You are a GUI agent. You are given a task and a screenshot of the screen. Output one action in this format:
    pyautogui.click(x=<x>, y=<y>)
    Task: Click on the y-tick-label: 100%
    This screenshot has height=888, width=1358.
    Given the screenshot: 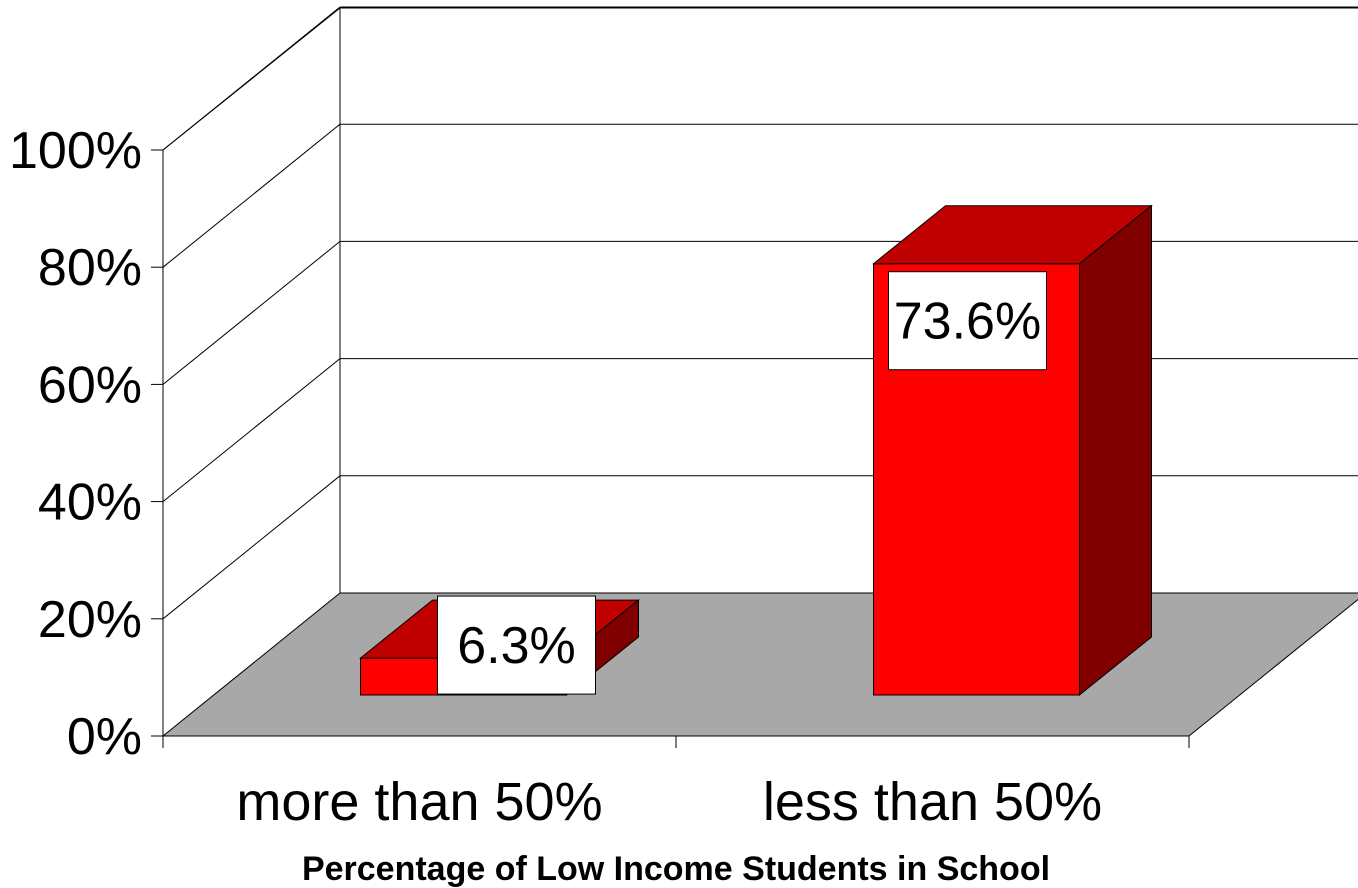 What is the action you would take?
    pyautogui.click(x=75, y=151)
    